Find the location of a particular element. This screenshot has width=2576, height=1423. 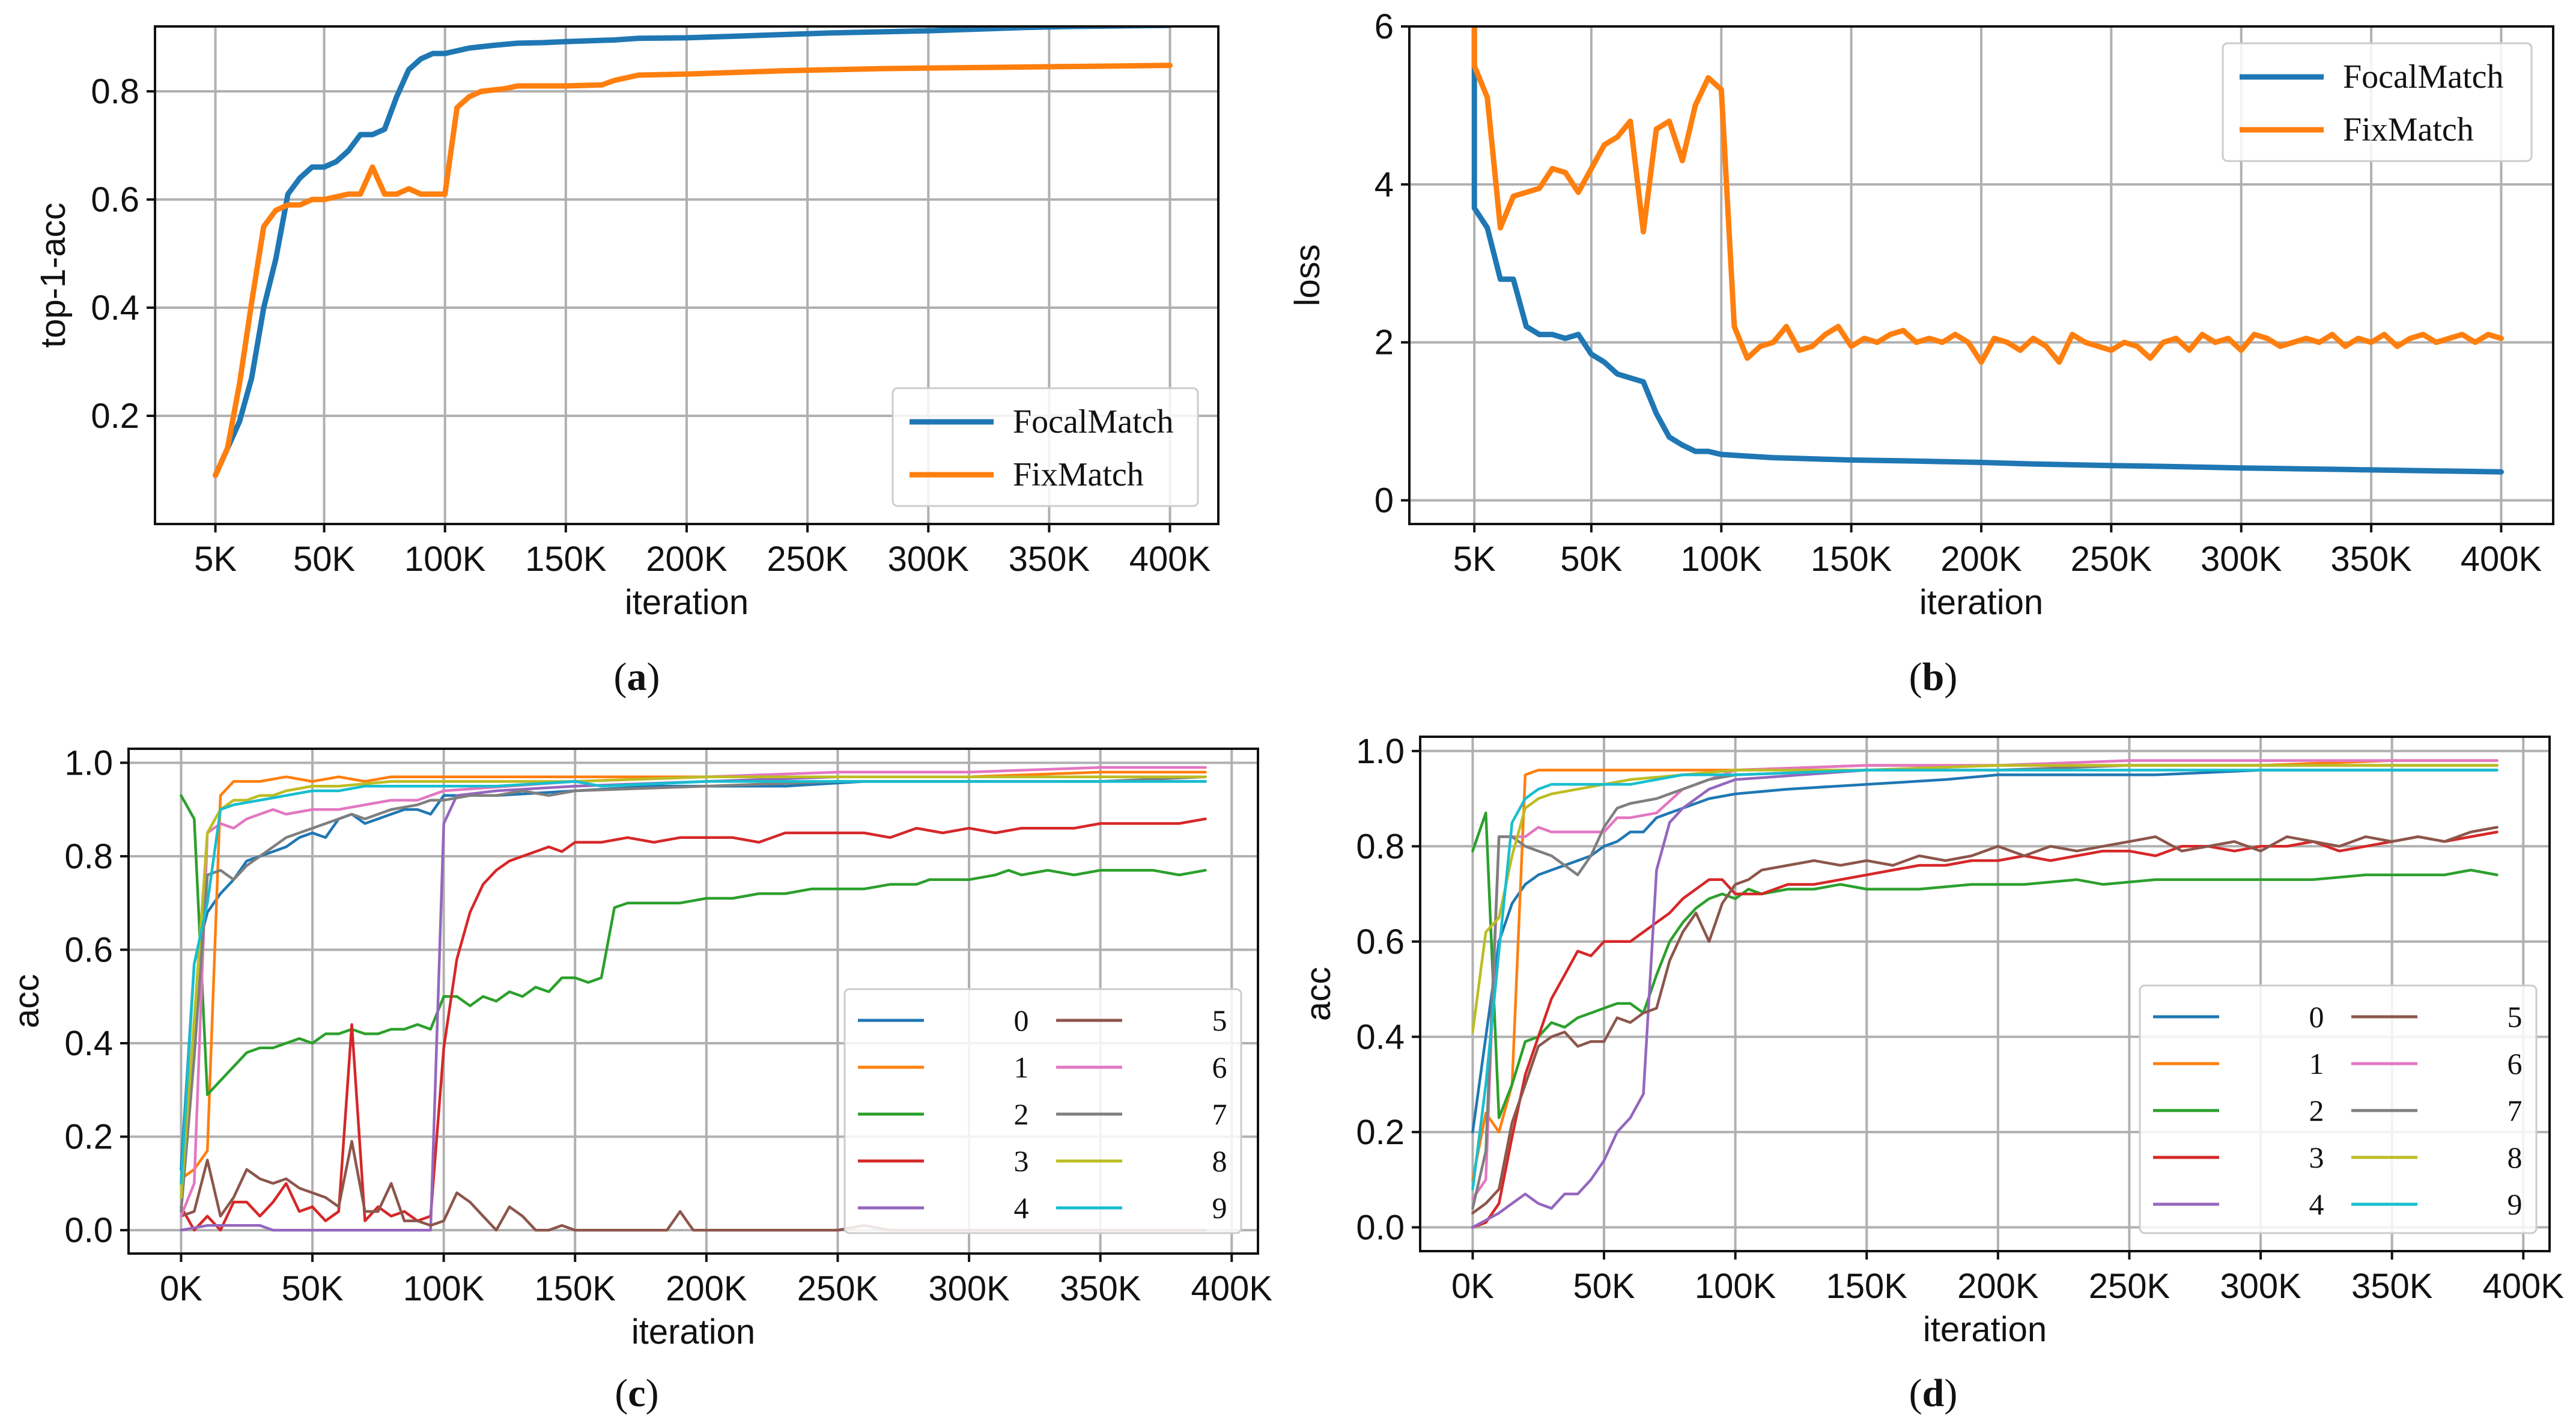

legend-label-7: 7 is located at coordinates (2515, 1110).